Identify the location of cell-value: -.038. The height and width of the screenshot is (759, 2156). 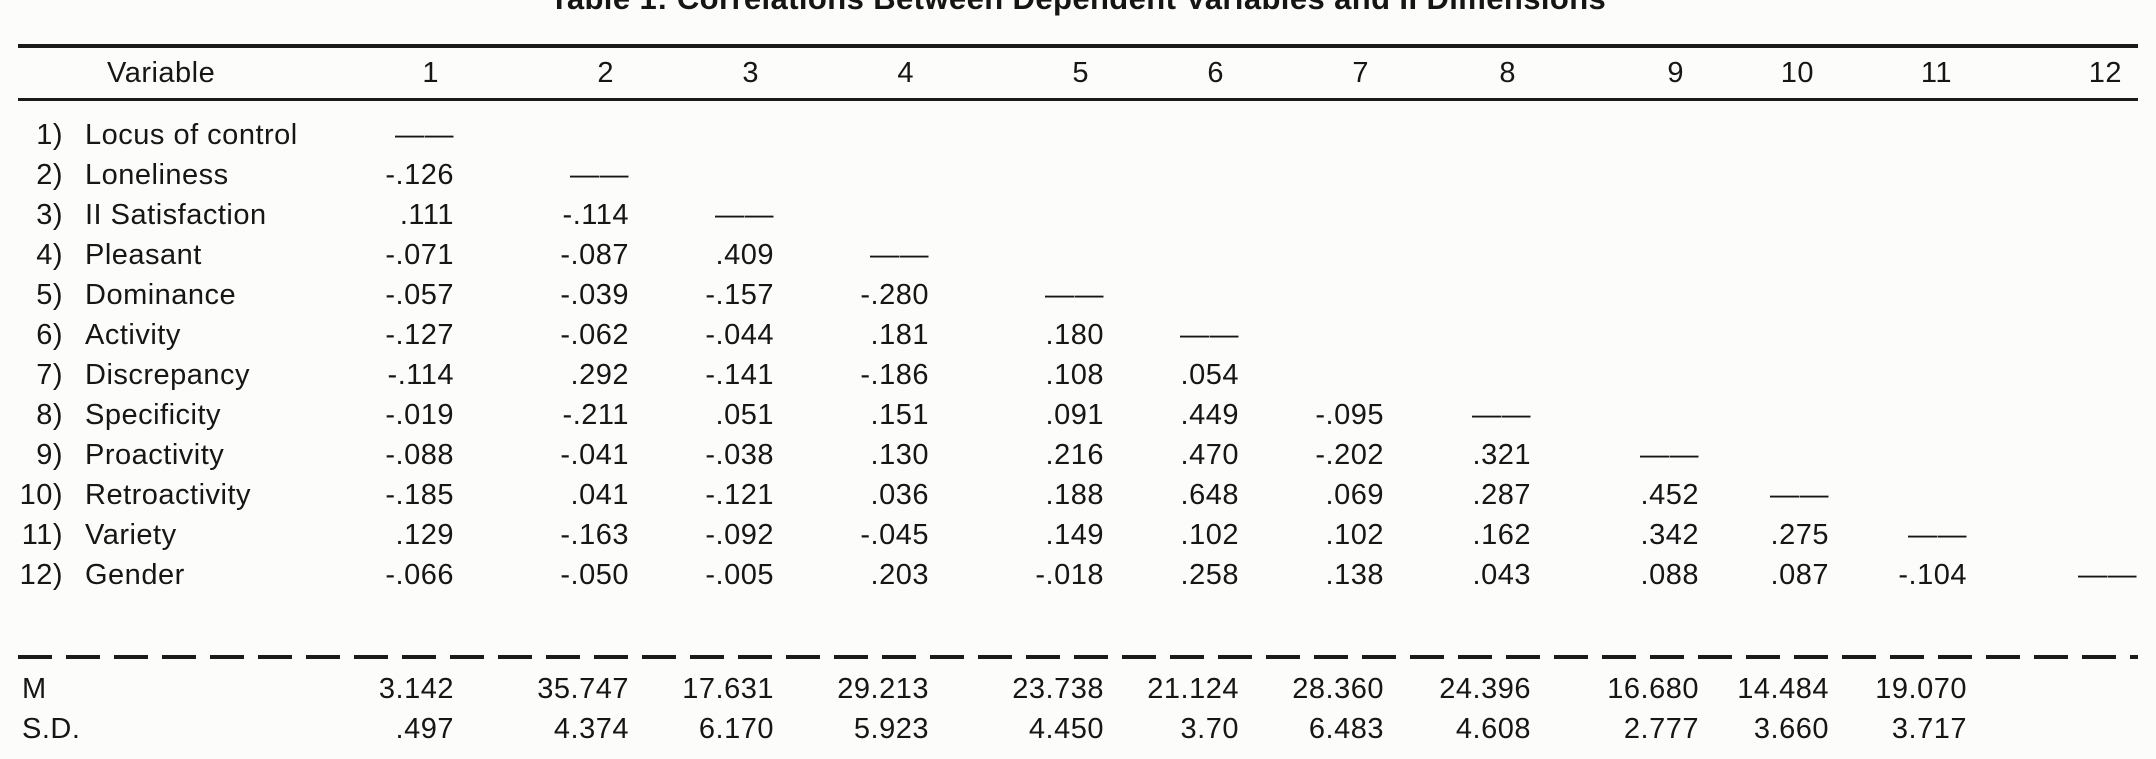
(739, 454).